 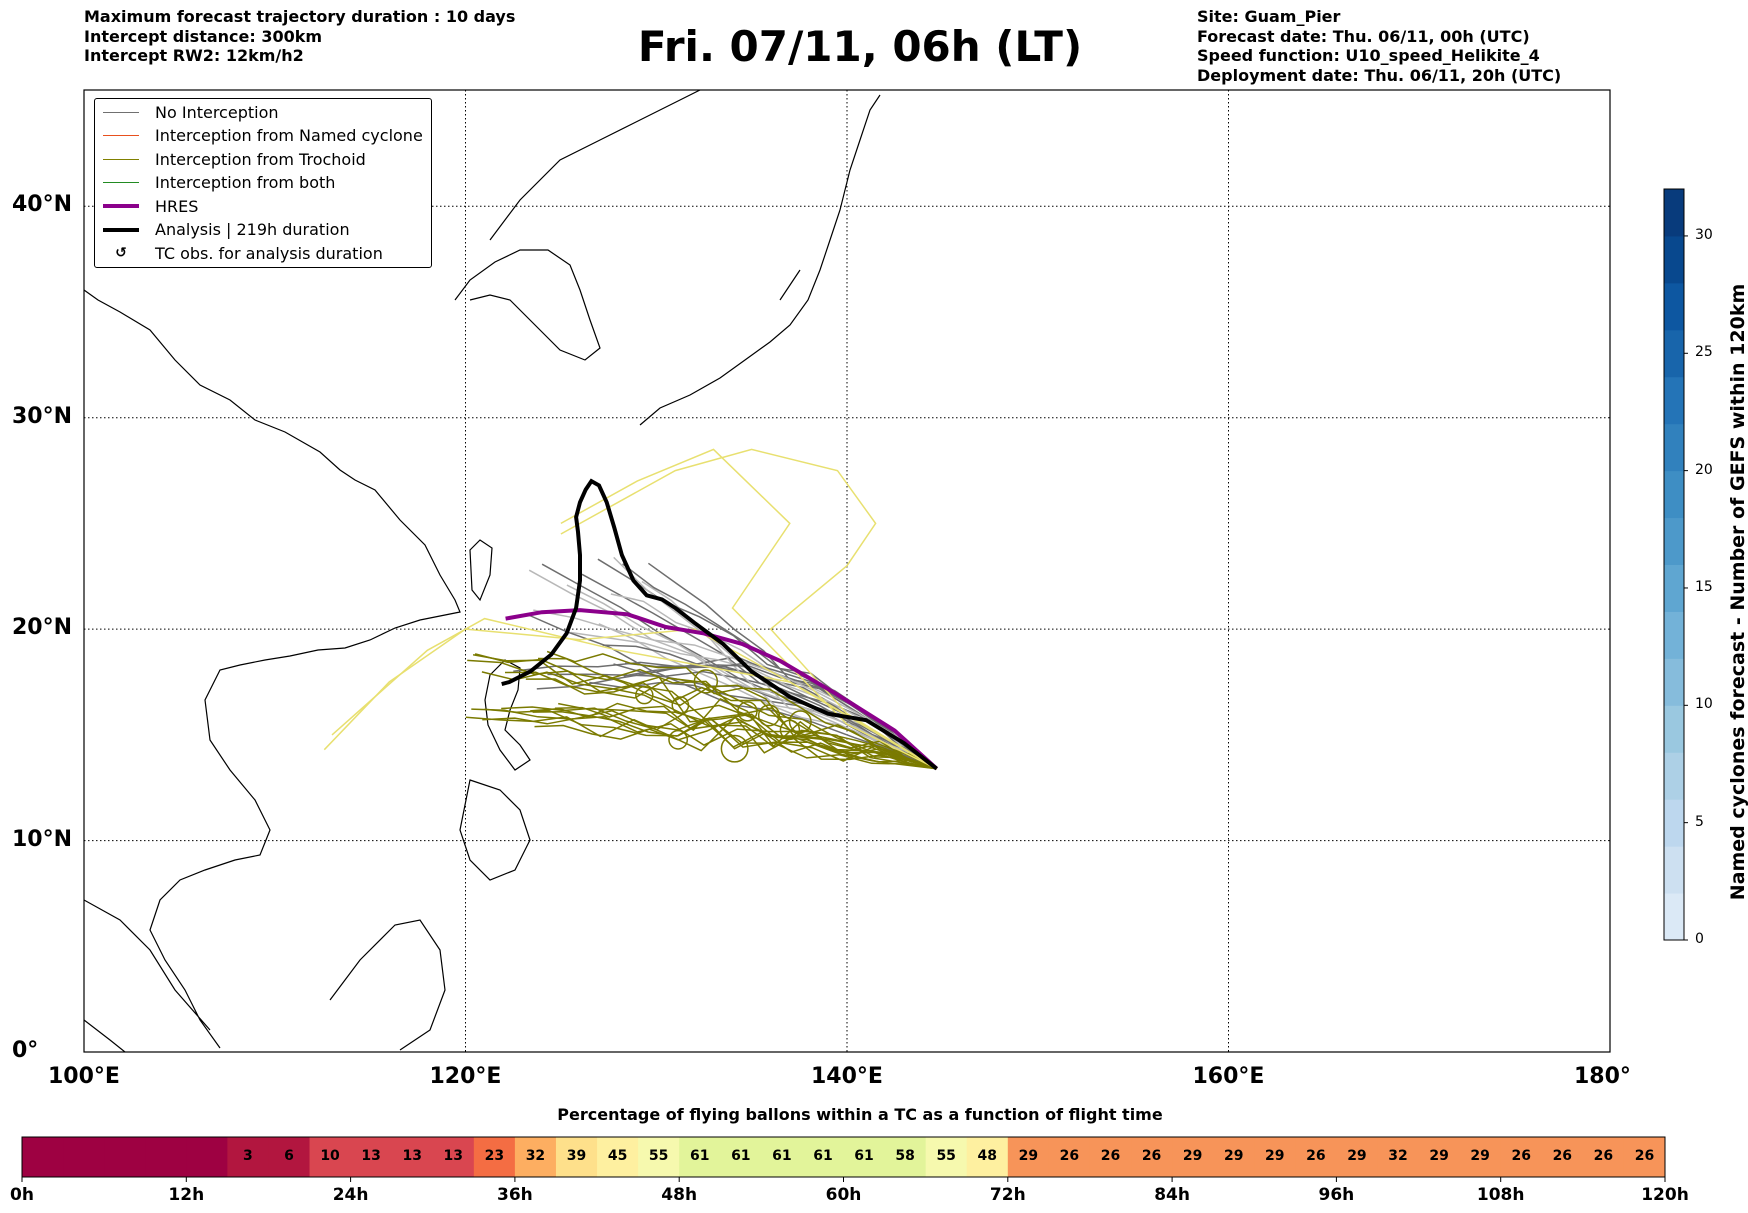 I want to click on flight-time-cell-value: 45, so click(x=617, y=1156).